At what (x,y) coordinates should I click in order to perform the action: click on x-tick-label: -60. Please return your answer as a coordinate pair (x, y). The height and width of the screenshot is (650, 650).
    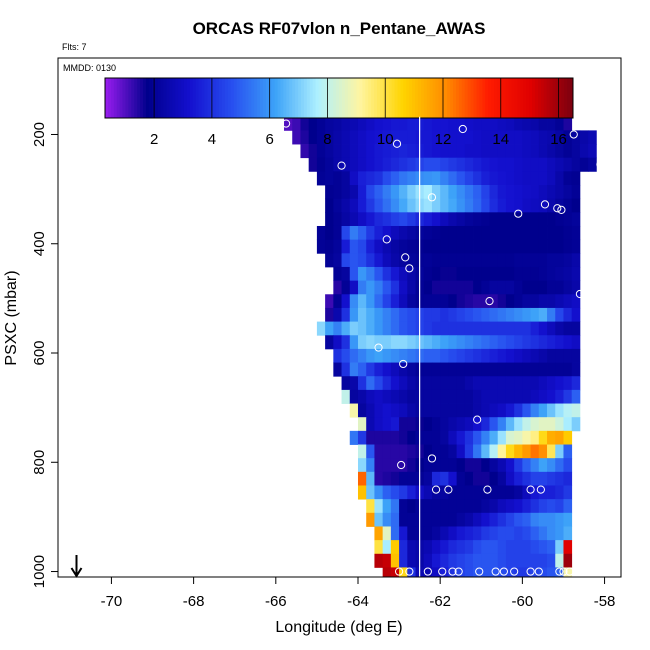
    Looking at the image, I should click on (523, 601).